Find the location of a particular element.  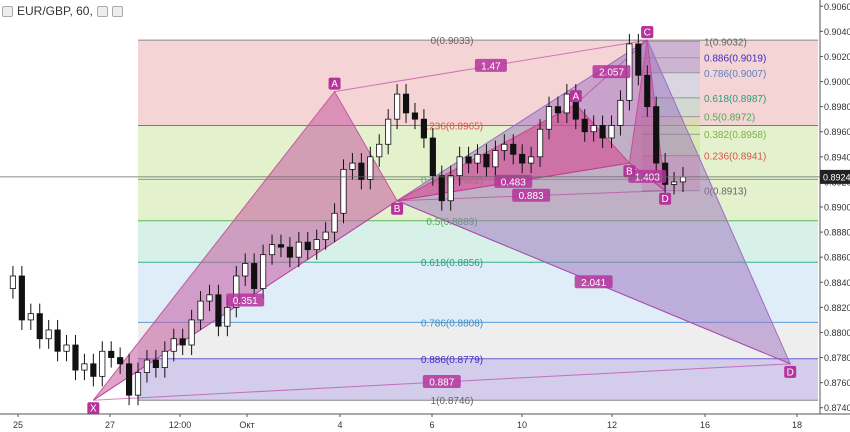

ratio-label-small-ac-bg is located at coordinates (611, 72).